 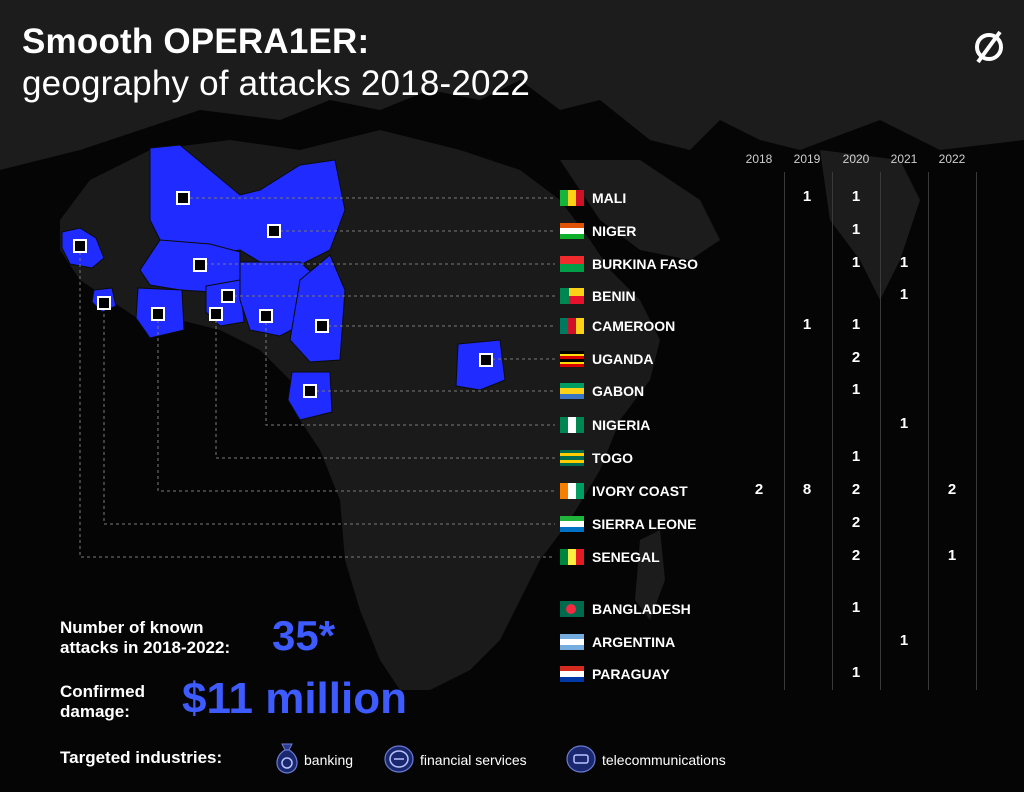 I want to click on highlight-cameroon, so click(x=317, y=308).